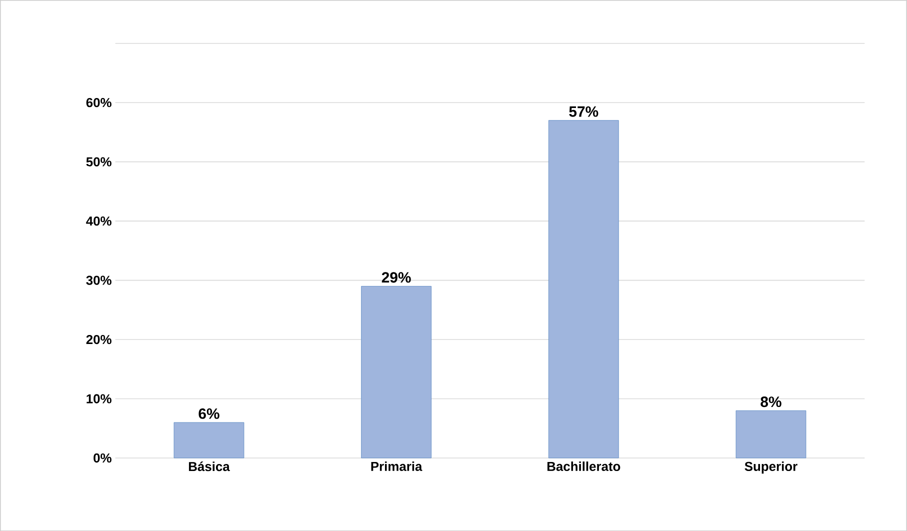 The image size is (907, 531). Describe the element at coordinates (396, 466) in the screenshot. I see `x-tick-label: Primaria` at that location.